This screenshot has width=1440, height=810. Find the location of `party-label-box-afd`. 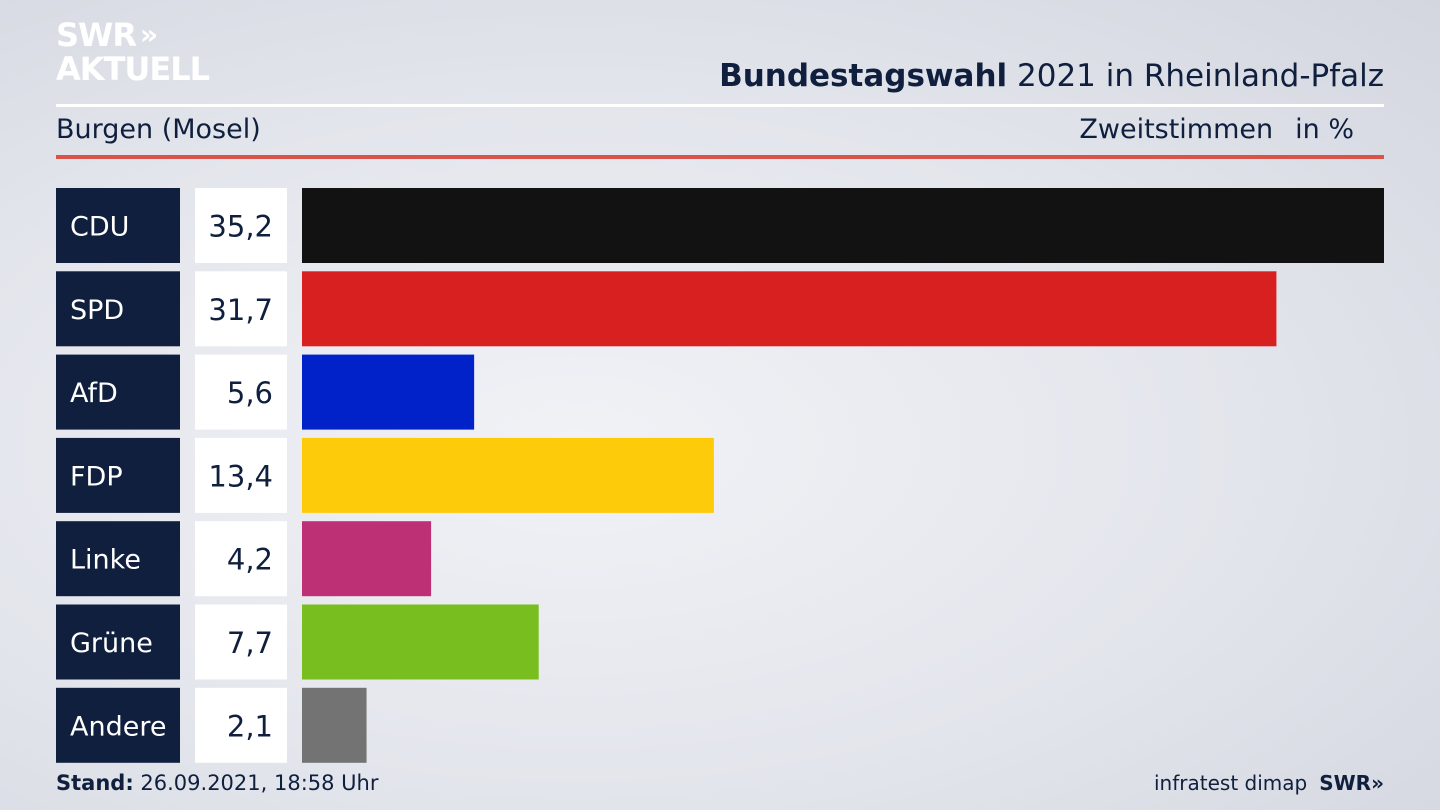

party-label-box-afd is located at coordinates (118, 392).